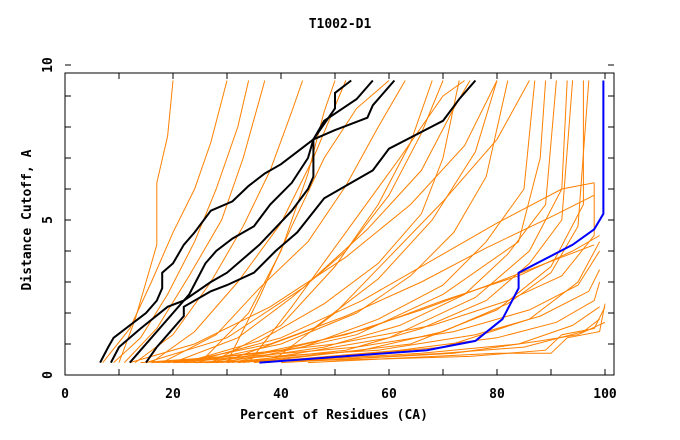  What do you see at coordinates (65, 394) in the screenshot?
I see `x-tick-label: 0` at bounding box center [65, 394].